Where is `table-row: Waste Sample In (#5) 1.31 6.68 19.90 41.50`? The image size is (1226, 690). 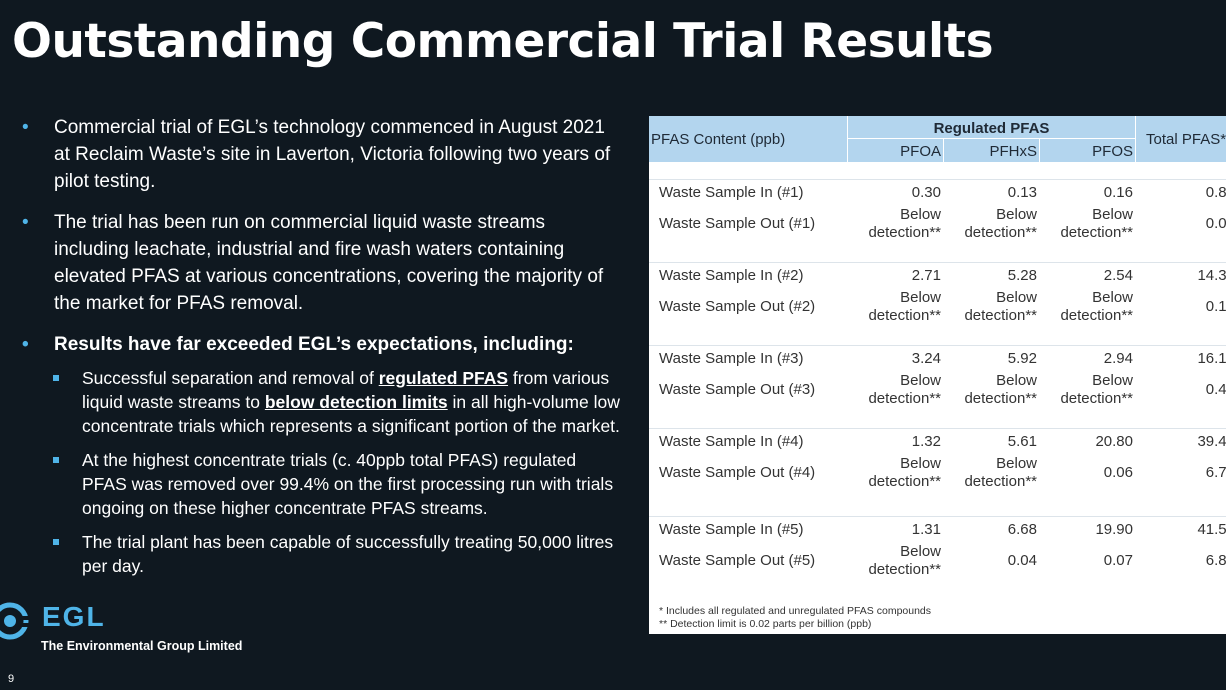
table-row: Waste Sample In (#5) 1.31 6.68 19.90 41.50 is located at coordinates (937, 528).